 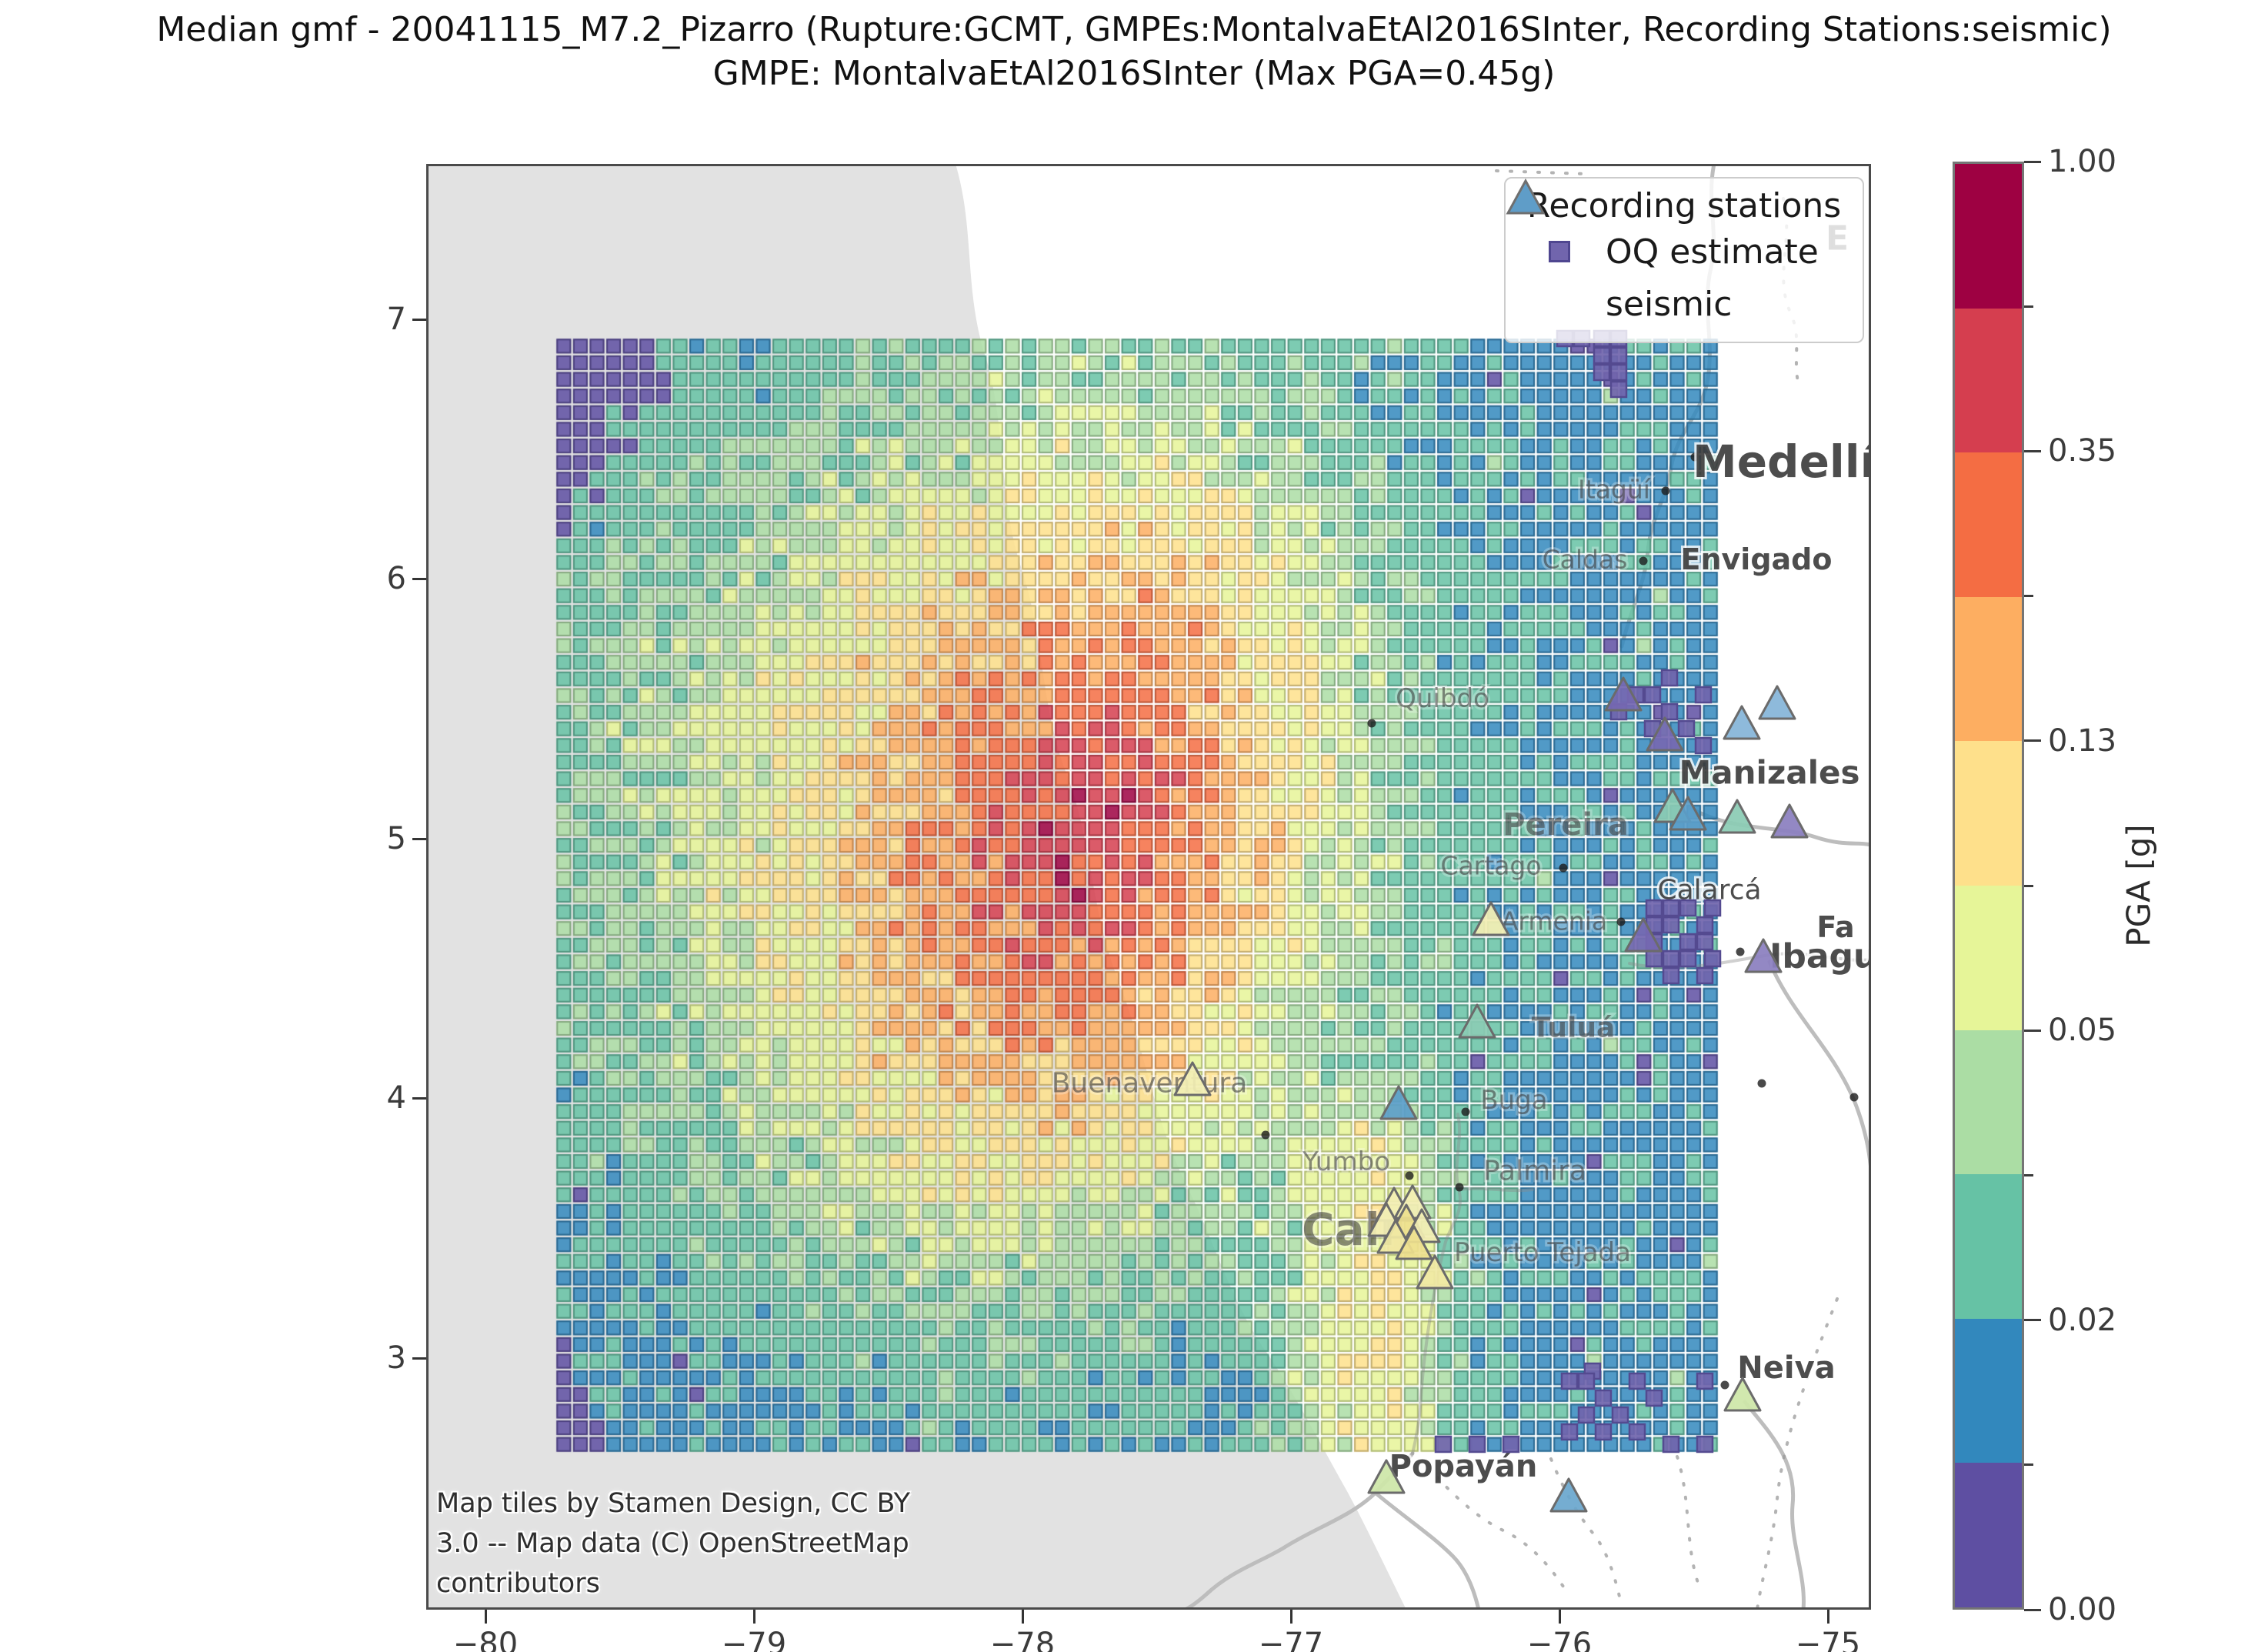 I want to click on city-label-manizales: Manizales, so click(x=1769, y=773).